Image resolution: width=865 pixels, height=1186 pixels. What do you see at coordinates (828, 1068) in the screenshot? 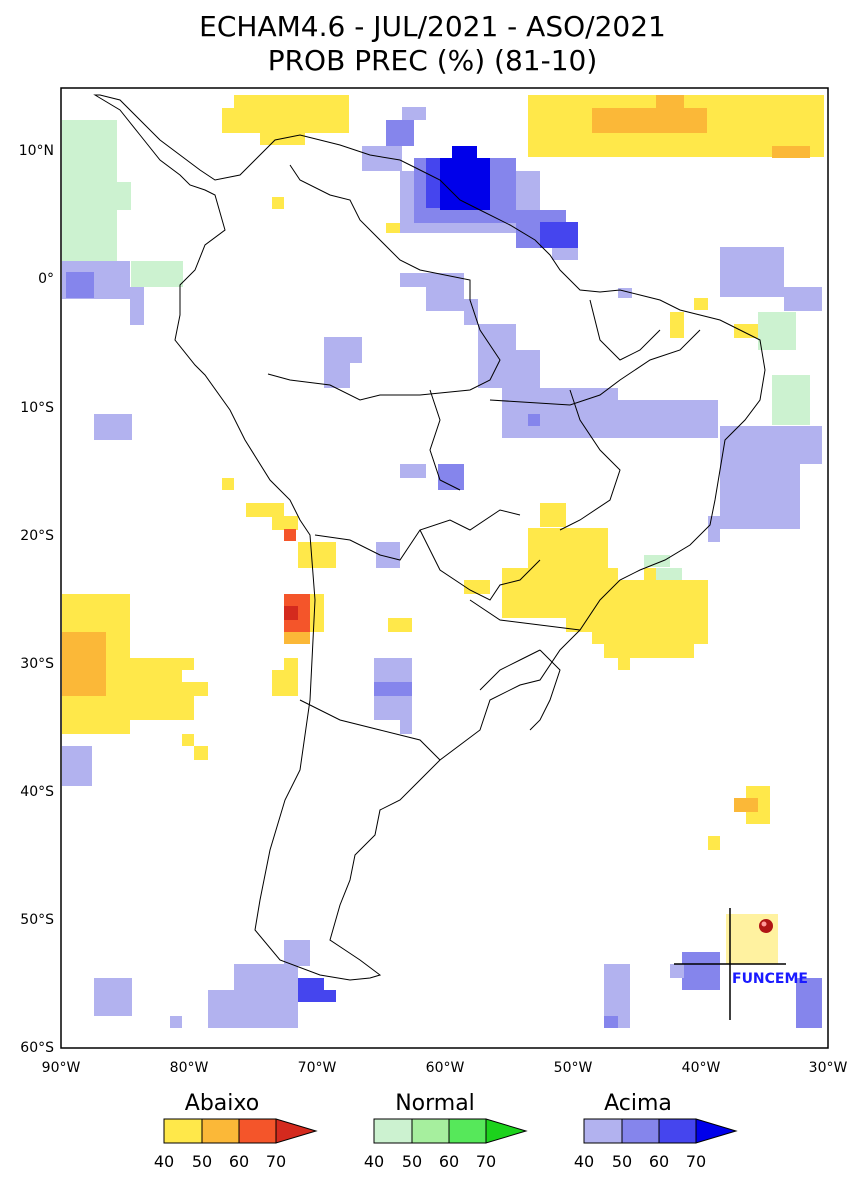
I see `lon-label: 30°W` at bounding box center [828, 1068].